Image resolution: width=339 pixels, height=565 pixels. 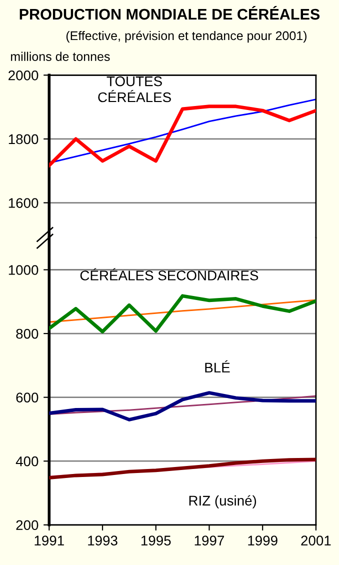 I want to click on series-label: CÉRÉALES SECONDAIRES, so click(x=169, y=274).